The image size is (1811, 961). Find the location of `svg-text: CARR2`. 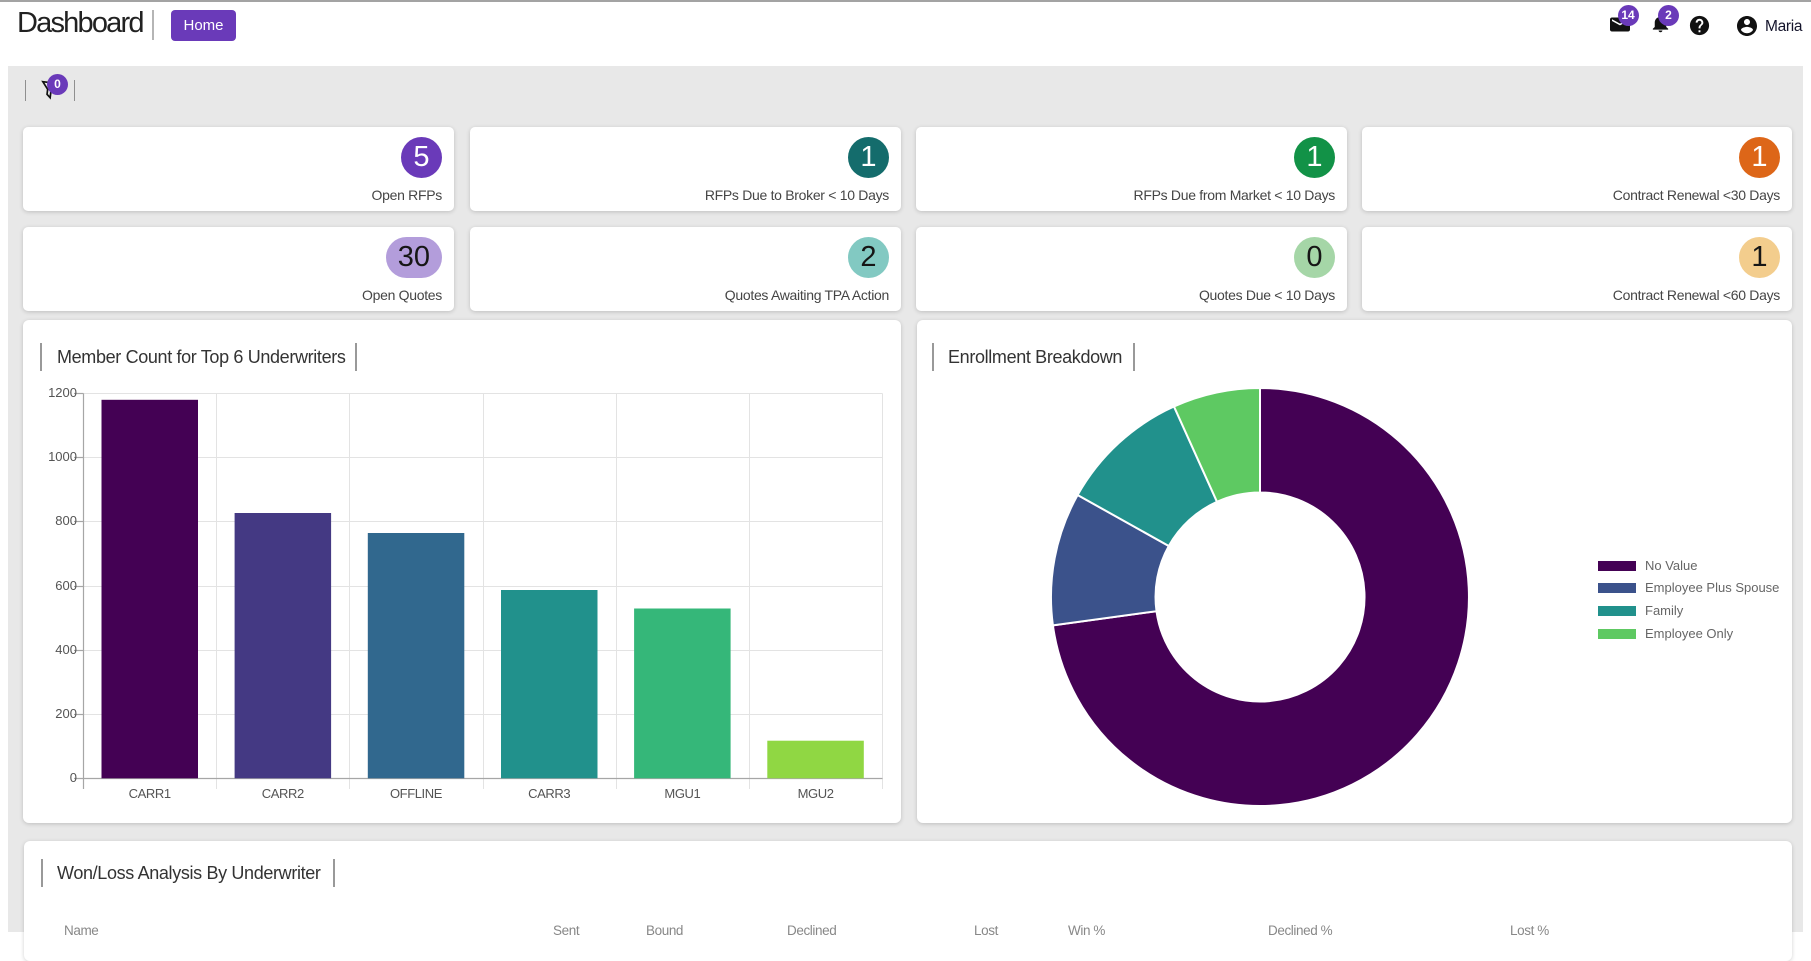

svg-text: CARR2 is located at coordinates (283, 793).